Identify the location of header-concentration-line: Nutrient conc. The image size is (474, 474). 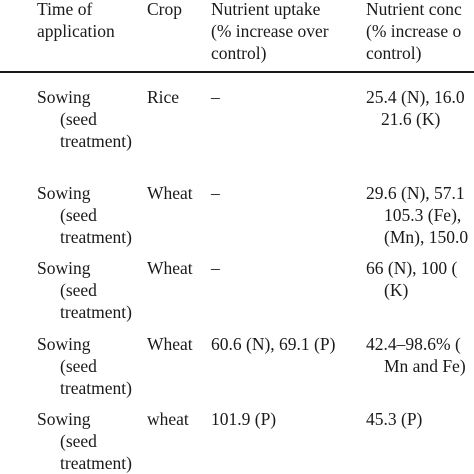
(414, 9).